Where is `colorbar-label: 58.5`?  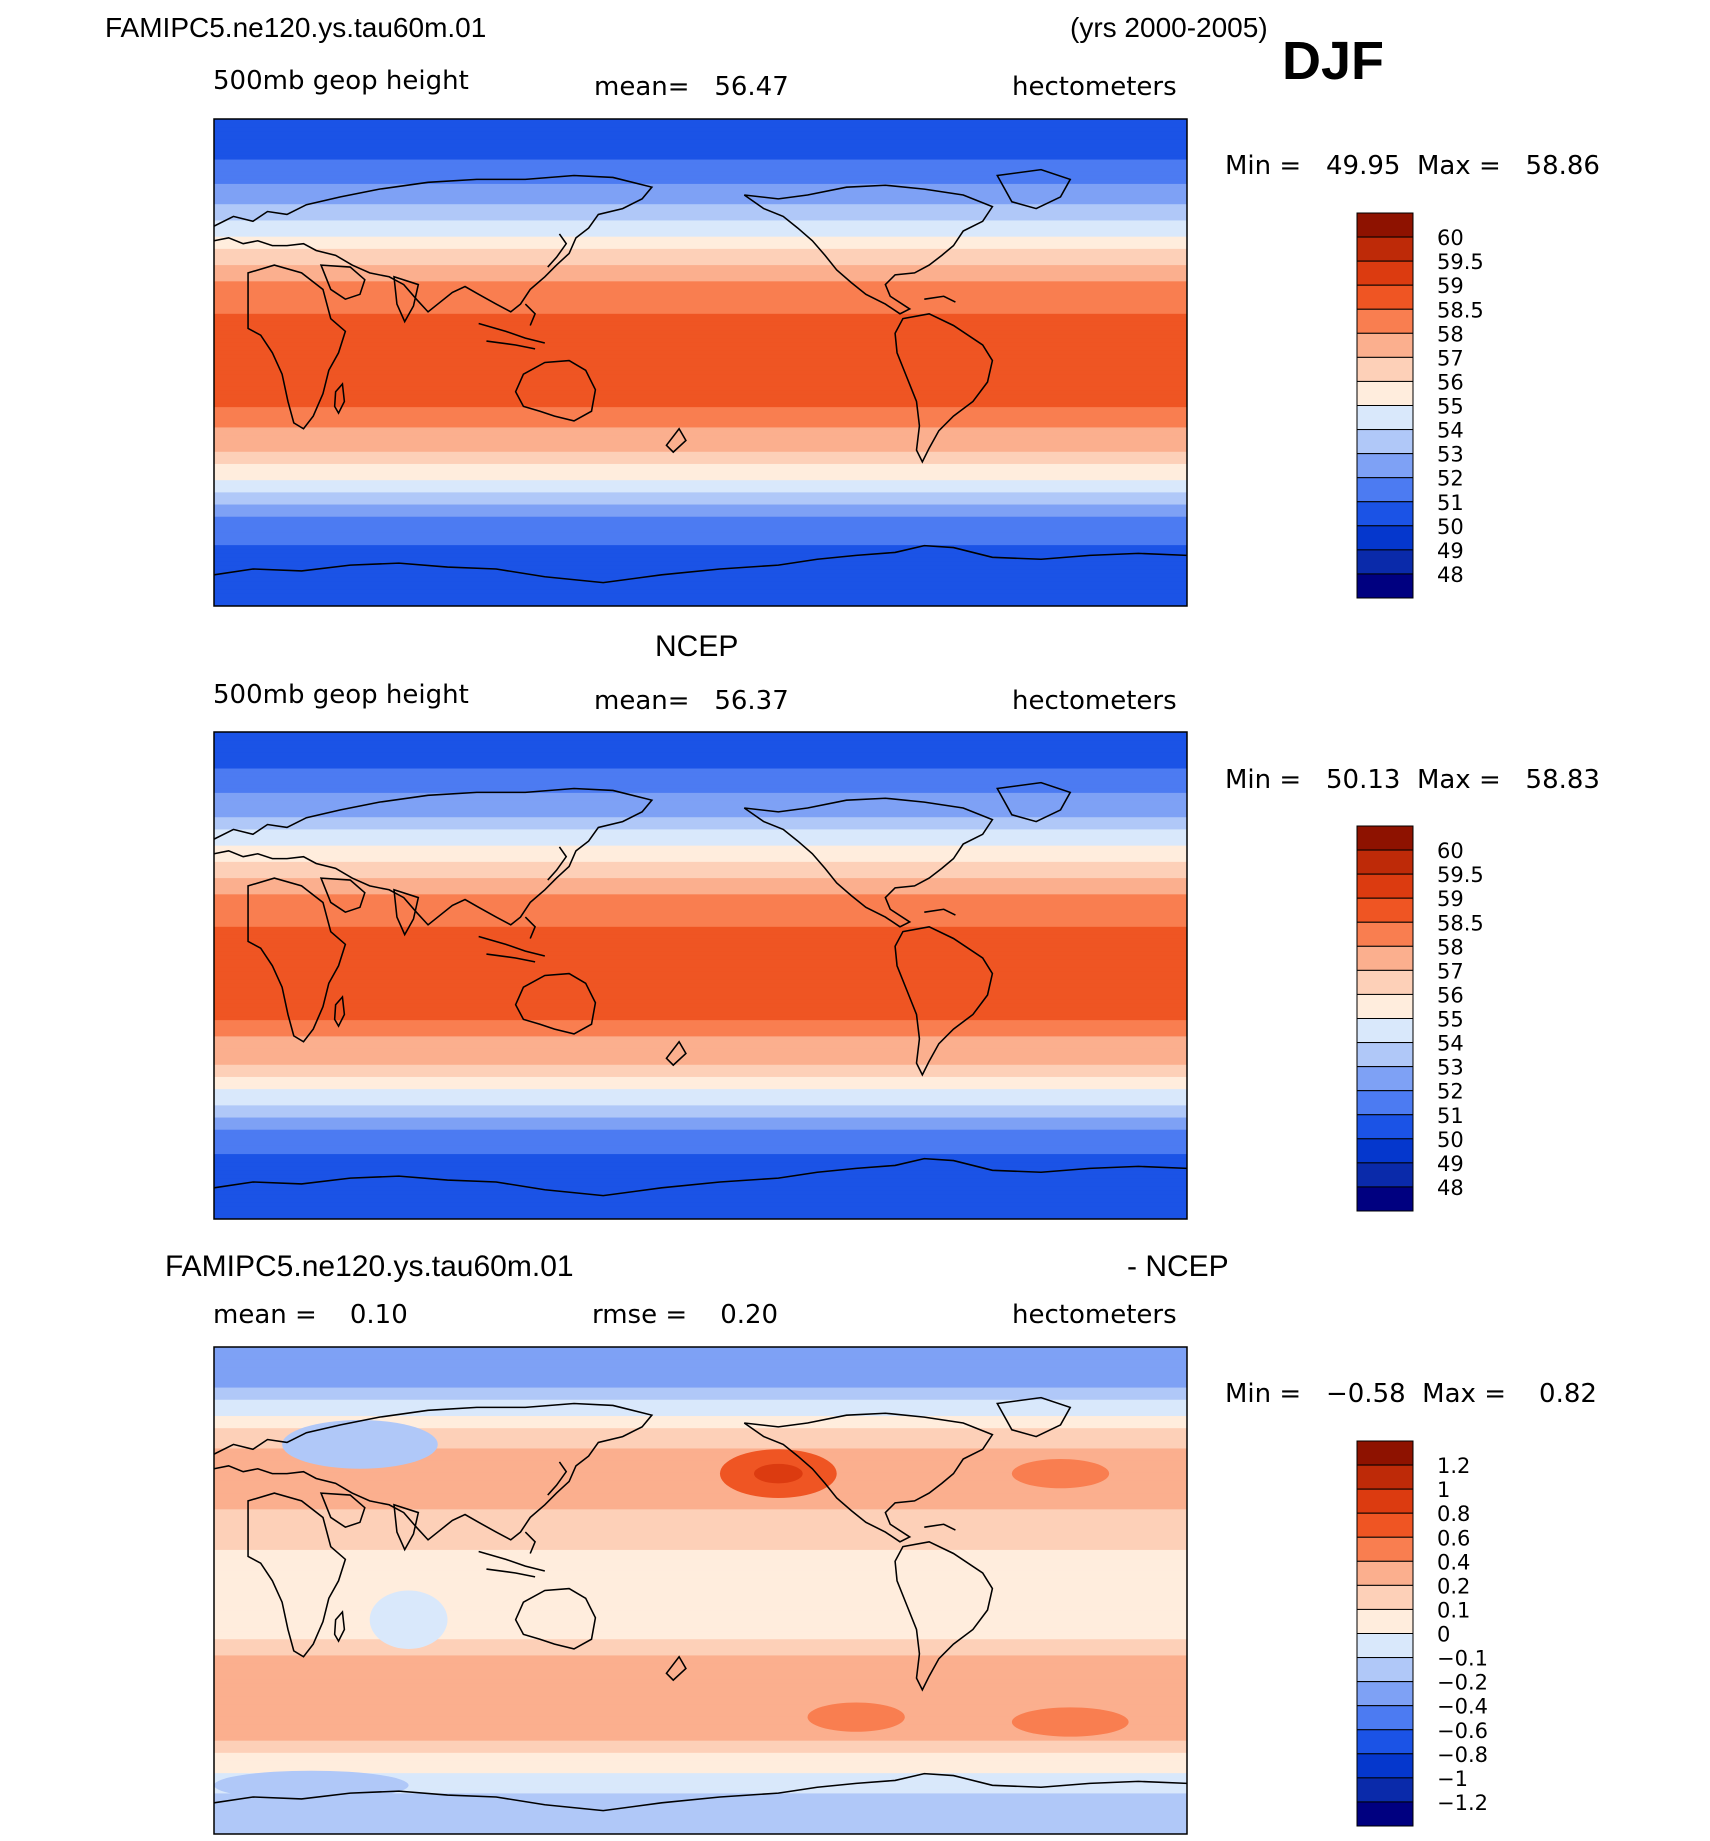
colorbar-label: 58.5 is located at coordinates (1460, 923).